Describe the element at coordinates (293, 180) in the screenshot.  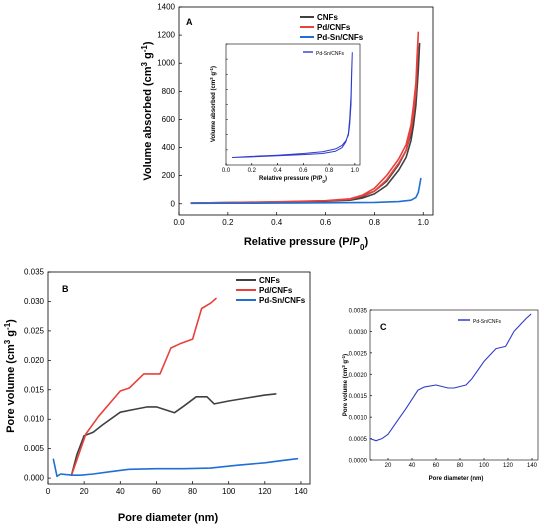
I see `inset-x-axis-label: Relative pressure (P/P0)` at that location.